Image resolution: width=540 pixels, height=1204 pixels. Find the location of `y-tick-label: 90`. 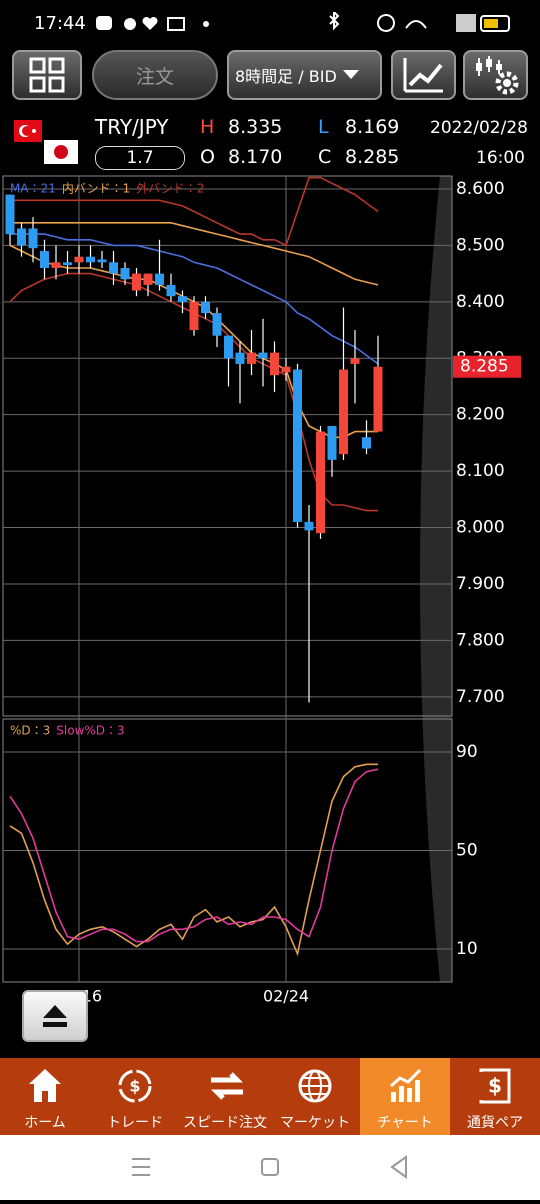

y-tick-label: 90 is located at coordinates (467, 752).